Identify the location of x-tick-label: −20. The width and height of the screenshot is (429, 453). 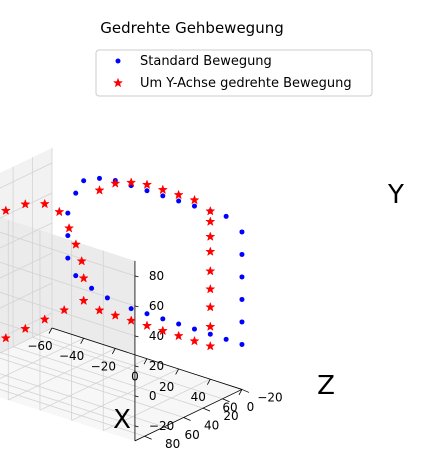
(103, 366).